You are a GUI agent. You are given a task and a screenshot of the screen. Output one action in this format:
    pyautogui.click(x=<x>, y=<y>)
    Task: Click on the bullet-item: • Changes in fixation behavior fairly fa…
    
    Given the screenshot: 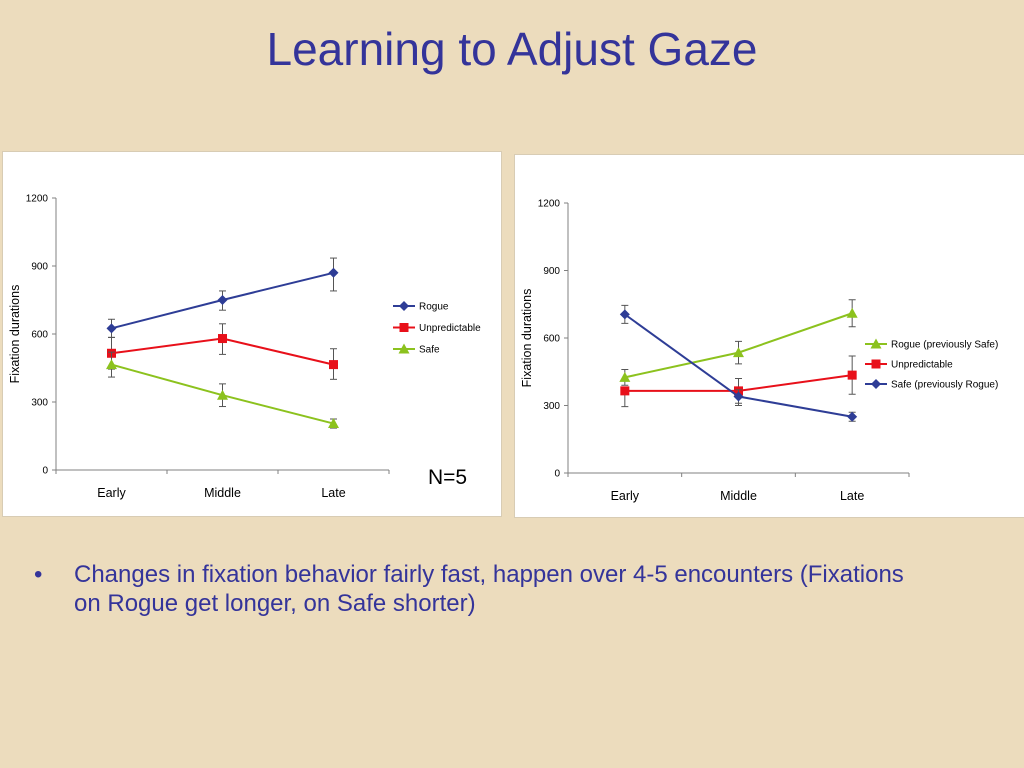 What is the action you would take?
    pyautogui.click(x=484, y=589)
    